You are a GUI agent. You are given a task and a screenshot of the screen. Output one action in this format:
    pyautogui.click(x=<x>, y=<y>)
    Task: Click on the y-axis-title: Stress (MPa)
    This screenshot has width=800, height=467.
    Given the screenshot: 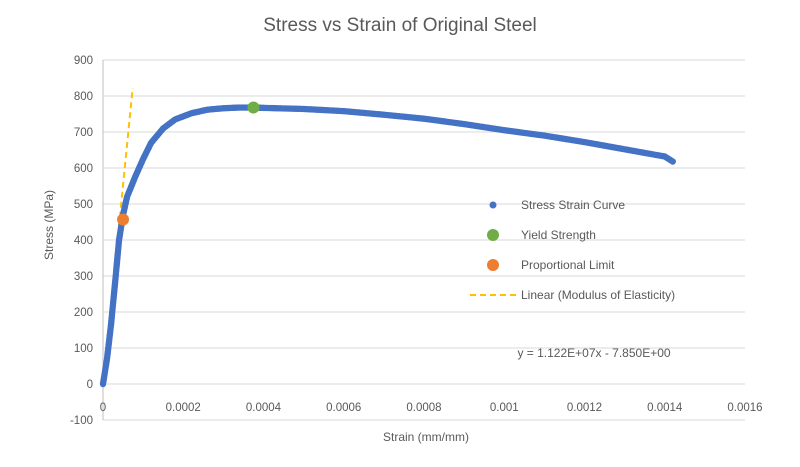 What is the action you would take?
    pyautogui.click(x=49, y=225)
    